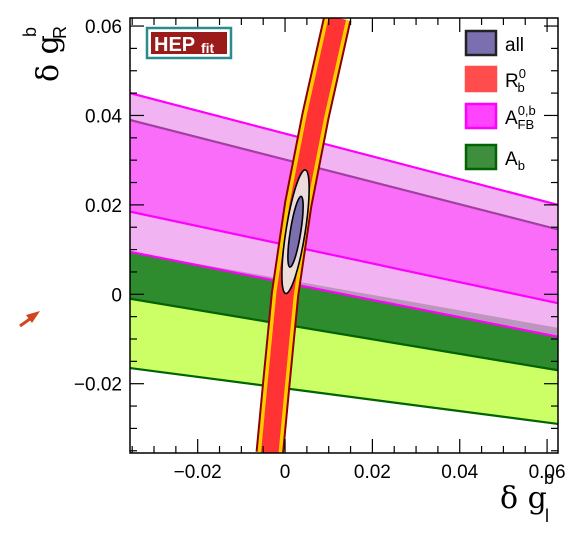  I want to click on logo-text-main: HEP, so click(174, 45).